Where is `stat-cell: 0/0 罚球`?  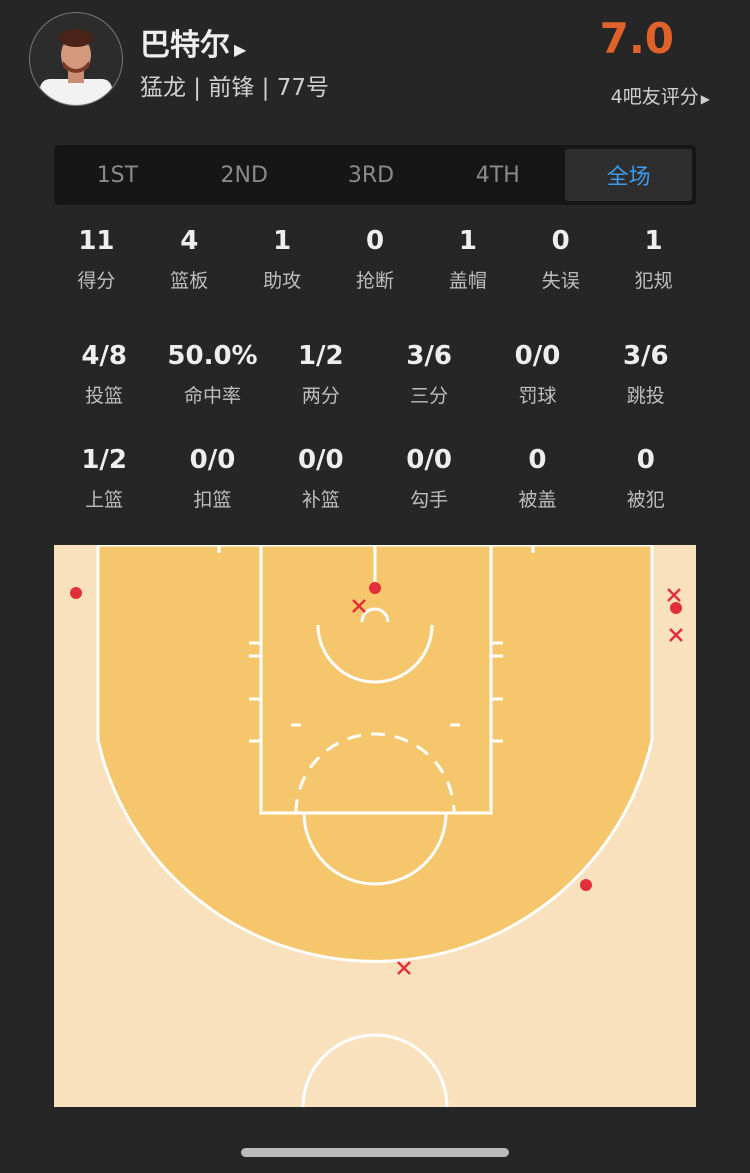
stat-cell: 0/0 罚球 is located at coordinates (537, 374).